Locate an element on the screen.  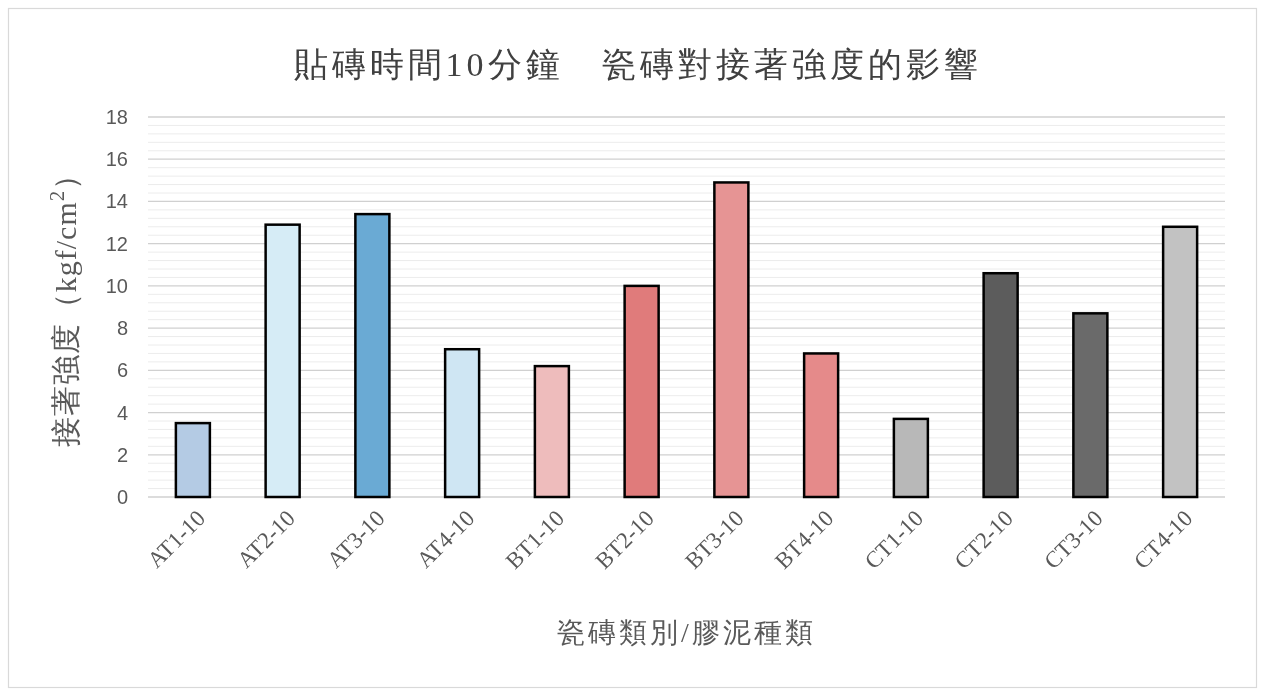
y-tick-label: 18 is located at coordinates (116, 117).